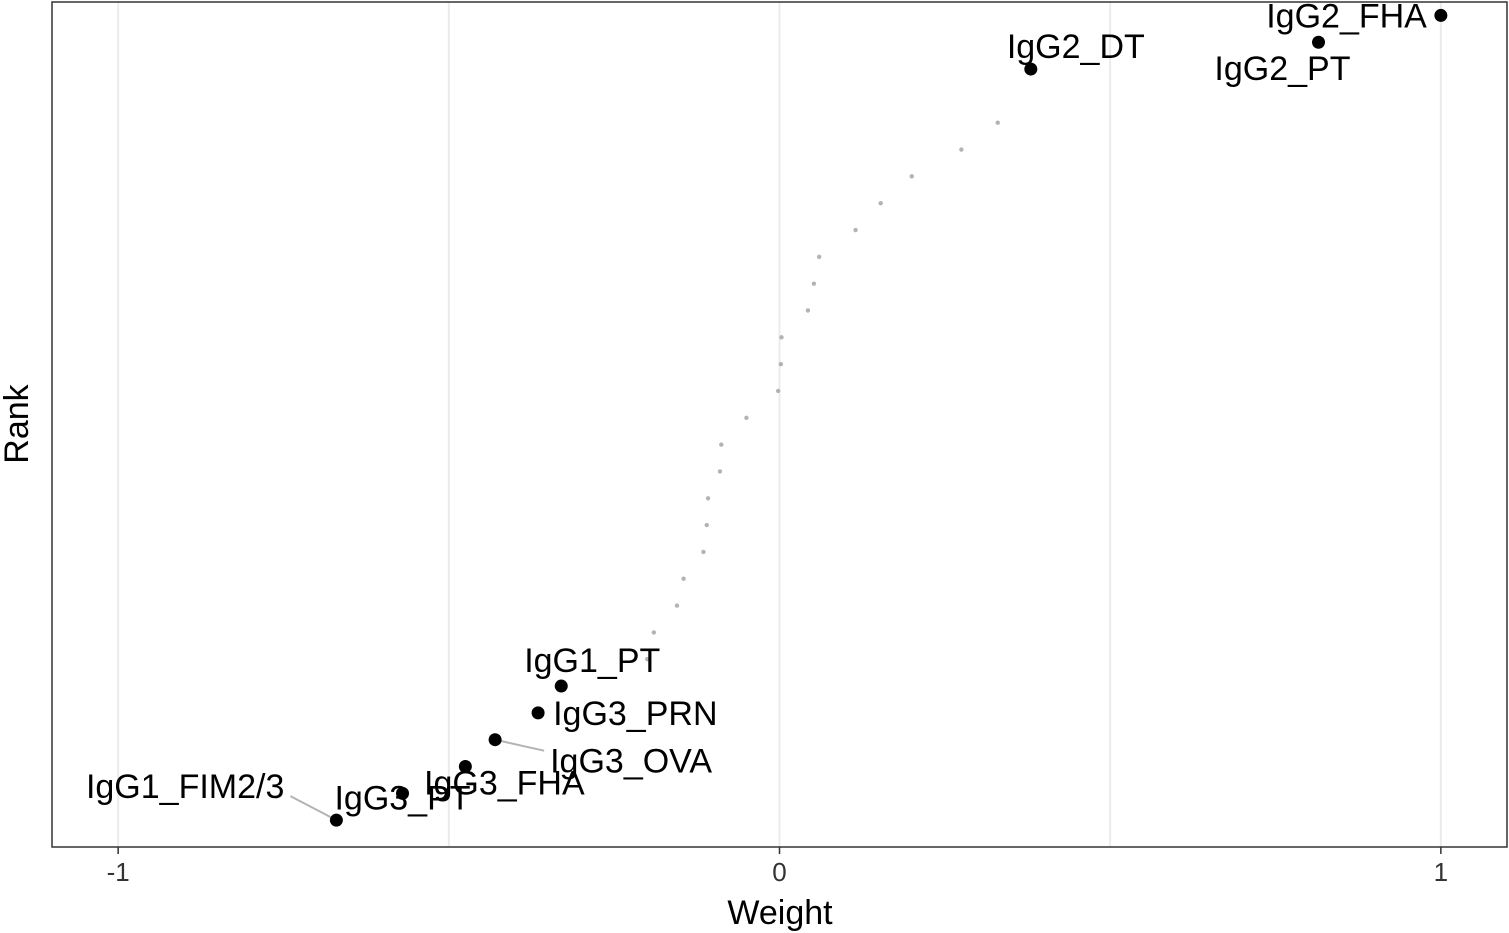 The height and width of the screenshot is (933, 1509). I want to click on point-label: IgG3_PT, so click(402, 798).